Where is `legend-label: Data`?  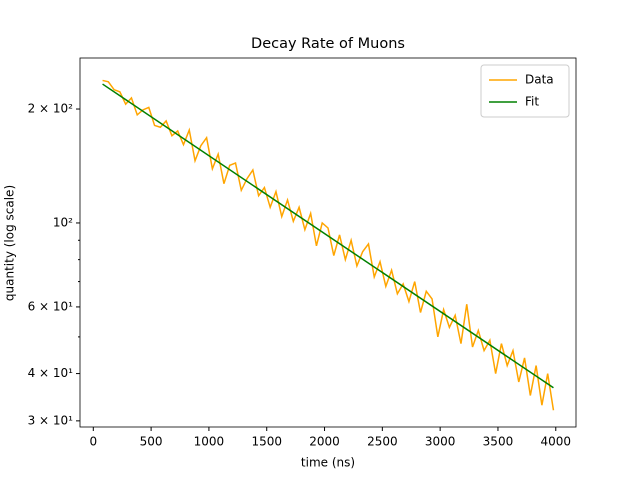
legend-label: Data is located at coordinates (539, 80).